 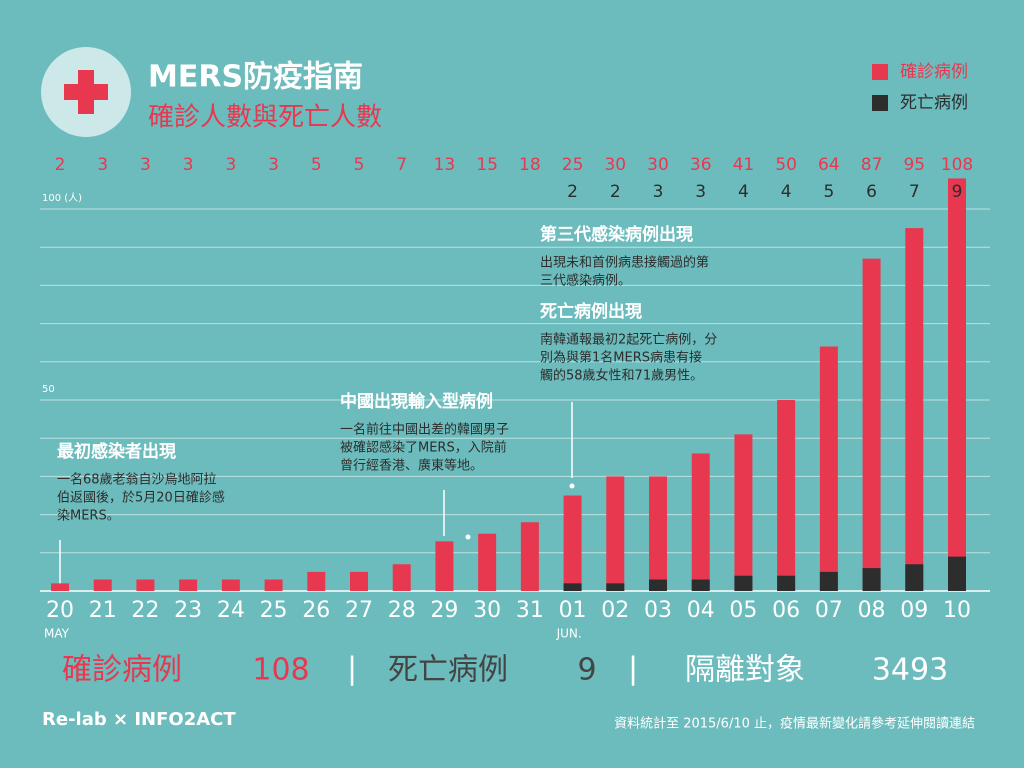 What do you see at coordinates (573, 165) in the screenshot?
I see `value-label: 25` at bounding box center [573, 165].